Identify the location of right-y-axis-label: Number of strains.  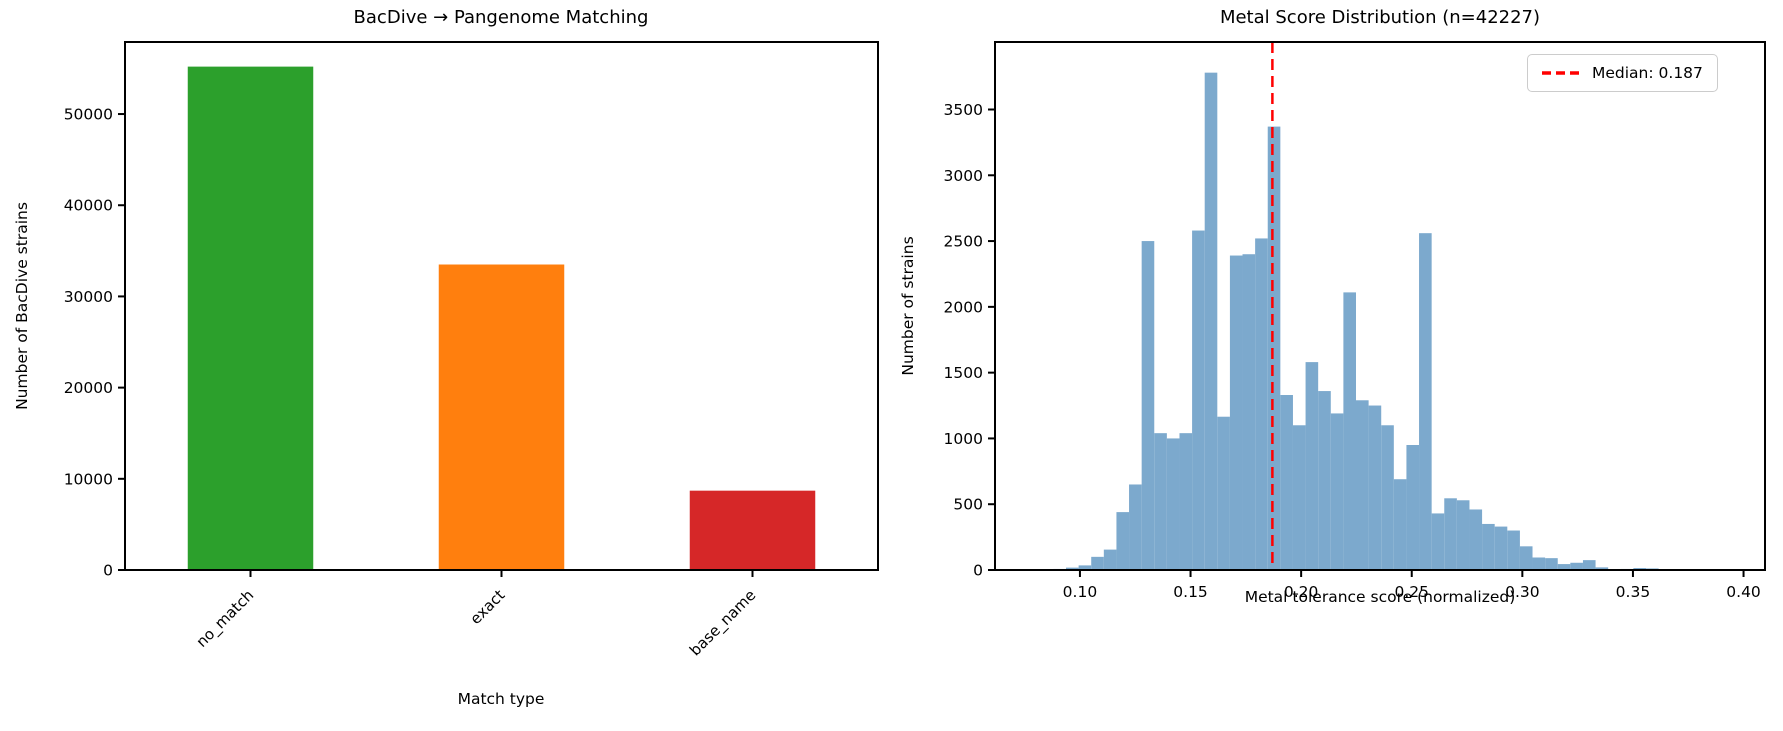
(908, 306).